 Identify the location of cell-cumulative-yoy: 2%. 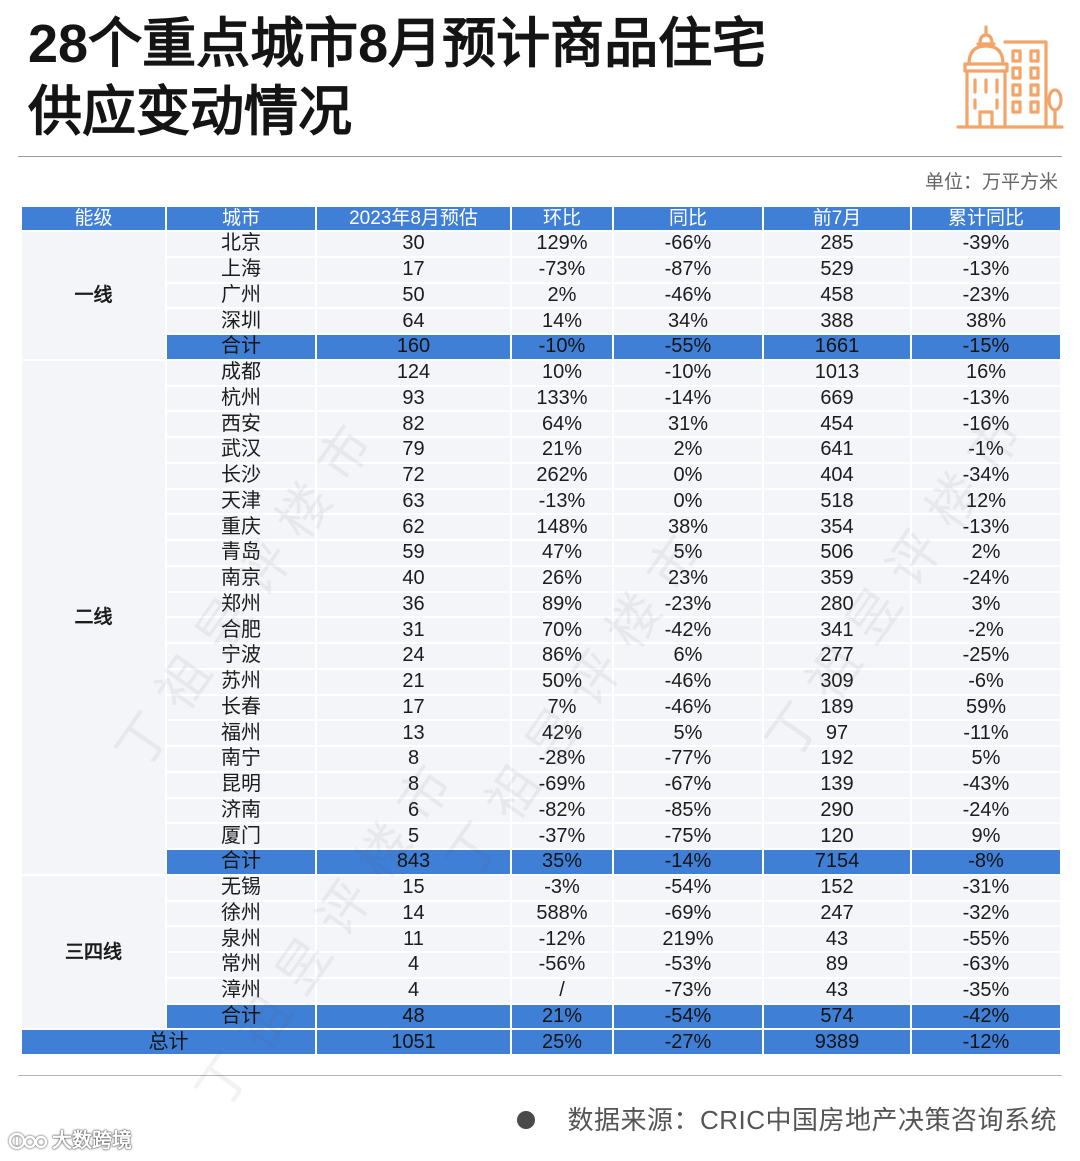
(986, 553).